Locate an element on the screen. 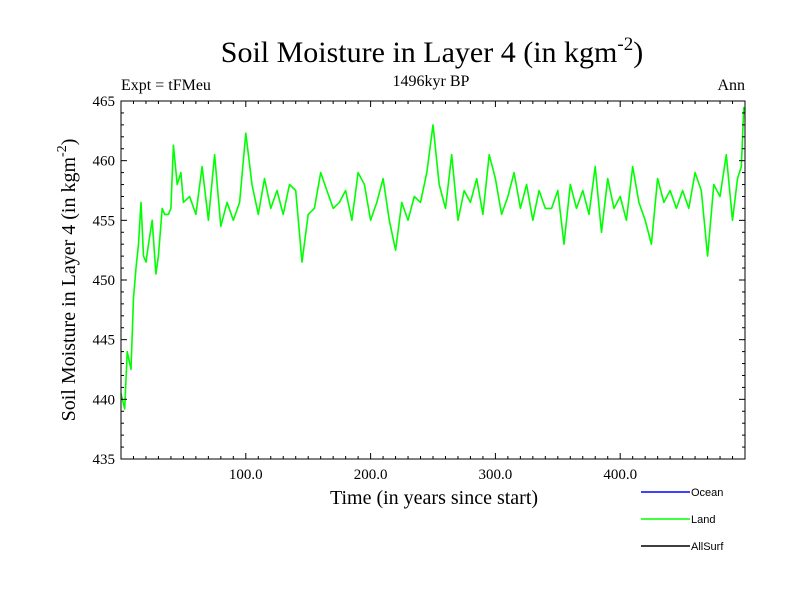 Image resolution: width=800 pixels, height=600 pixels. legend-label-allsurf: AllSurf is located at coordinates (707, 547).